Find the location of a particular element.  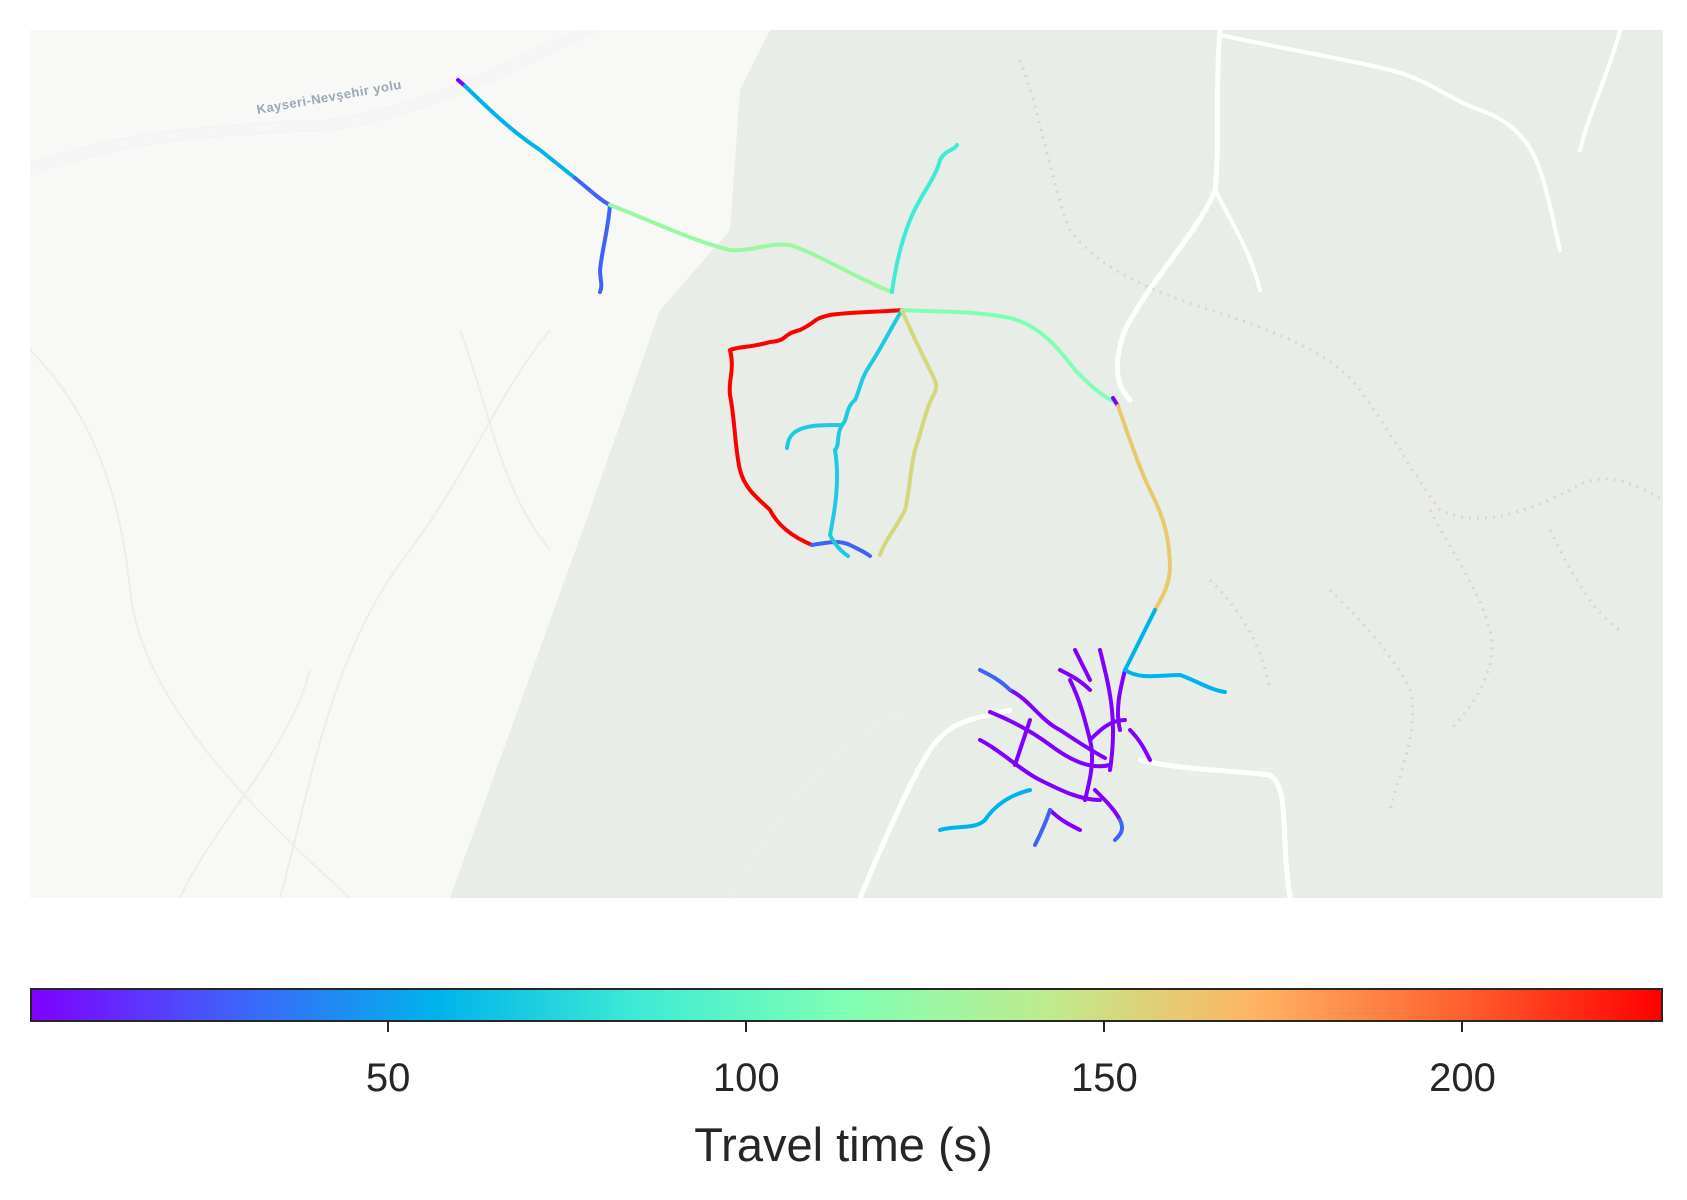

town-cluster is located at coordinates (1082, 747).